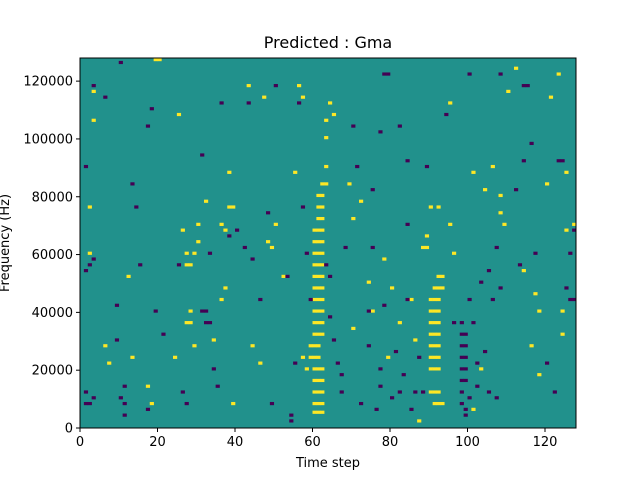 The height and width of the screenshot is (480, 640). I want to click on x-axis-label: Time step, so click(327, 463).